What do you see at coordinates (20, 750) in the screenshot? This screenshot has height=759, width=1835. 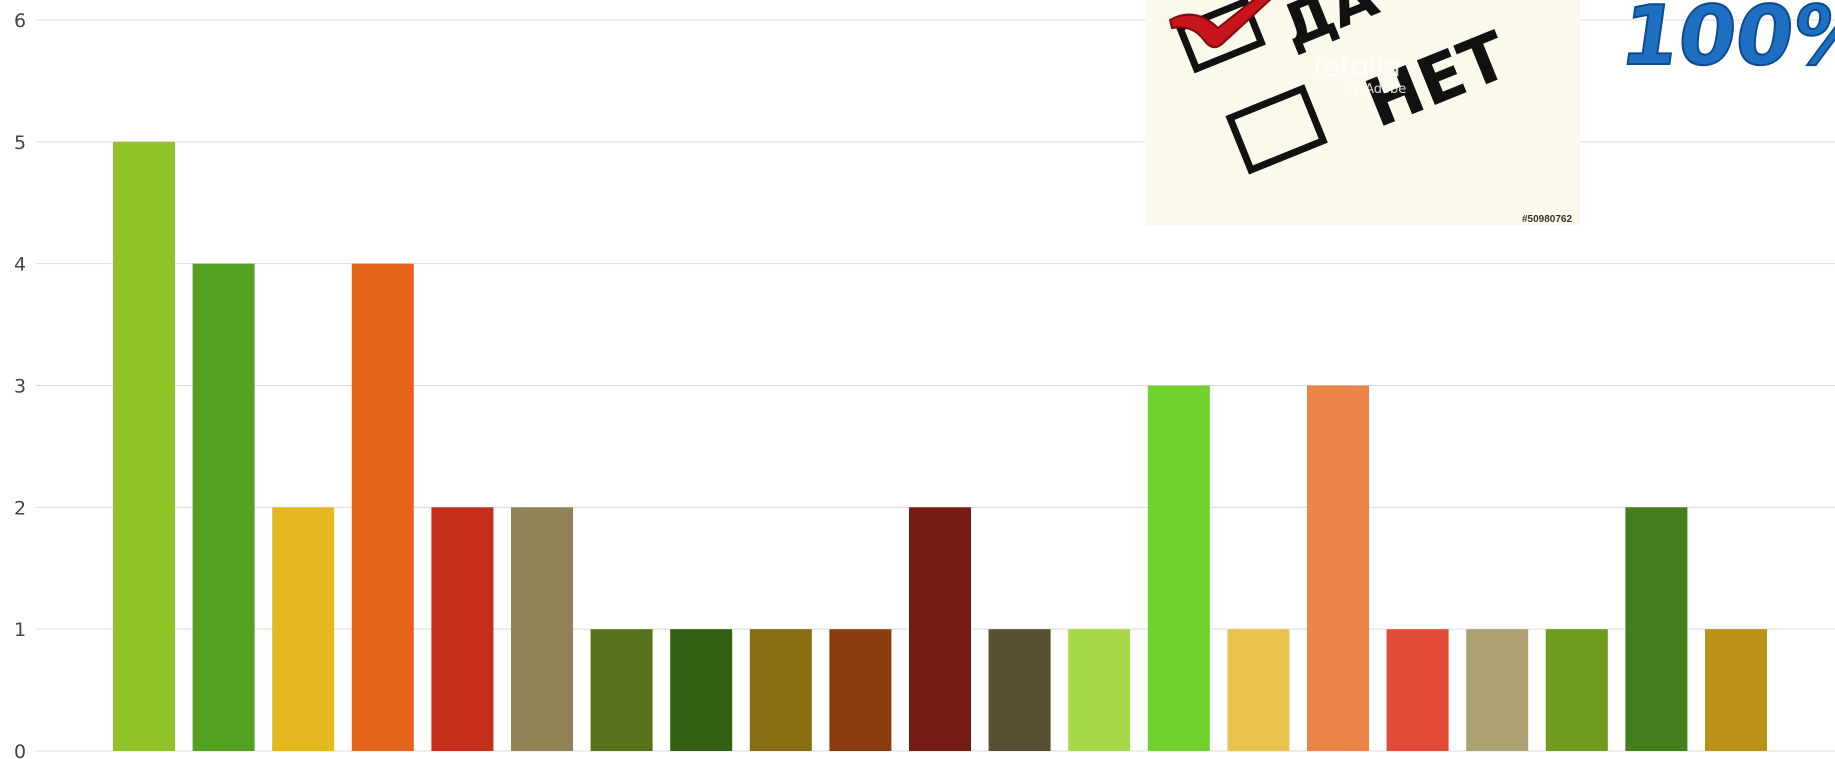 I see `y-tick-label: 0` at bounding box center [20, 750].